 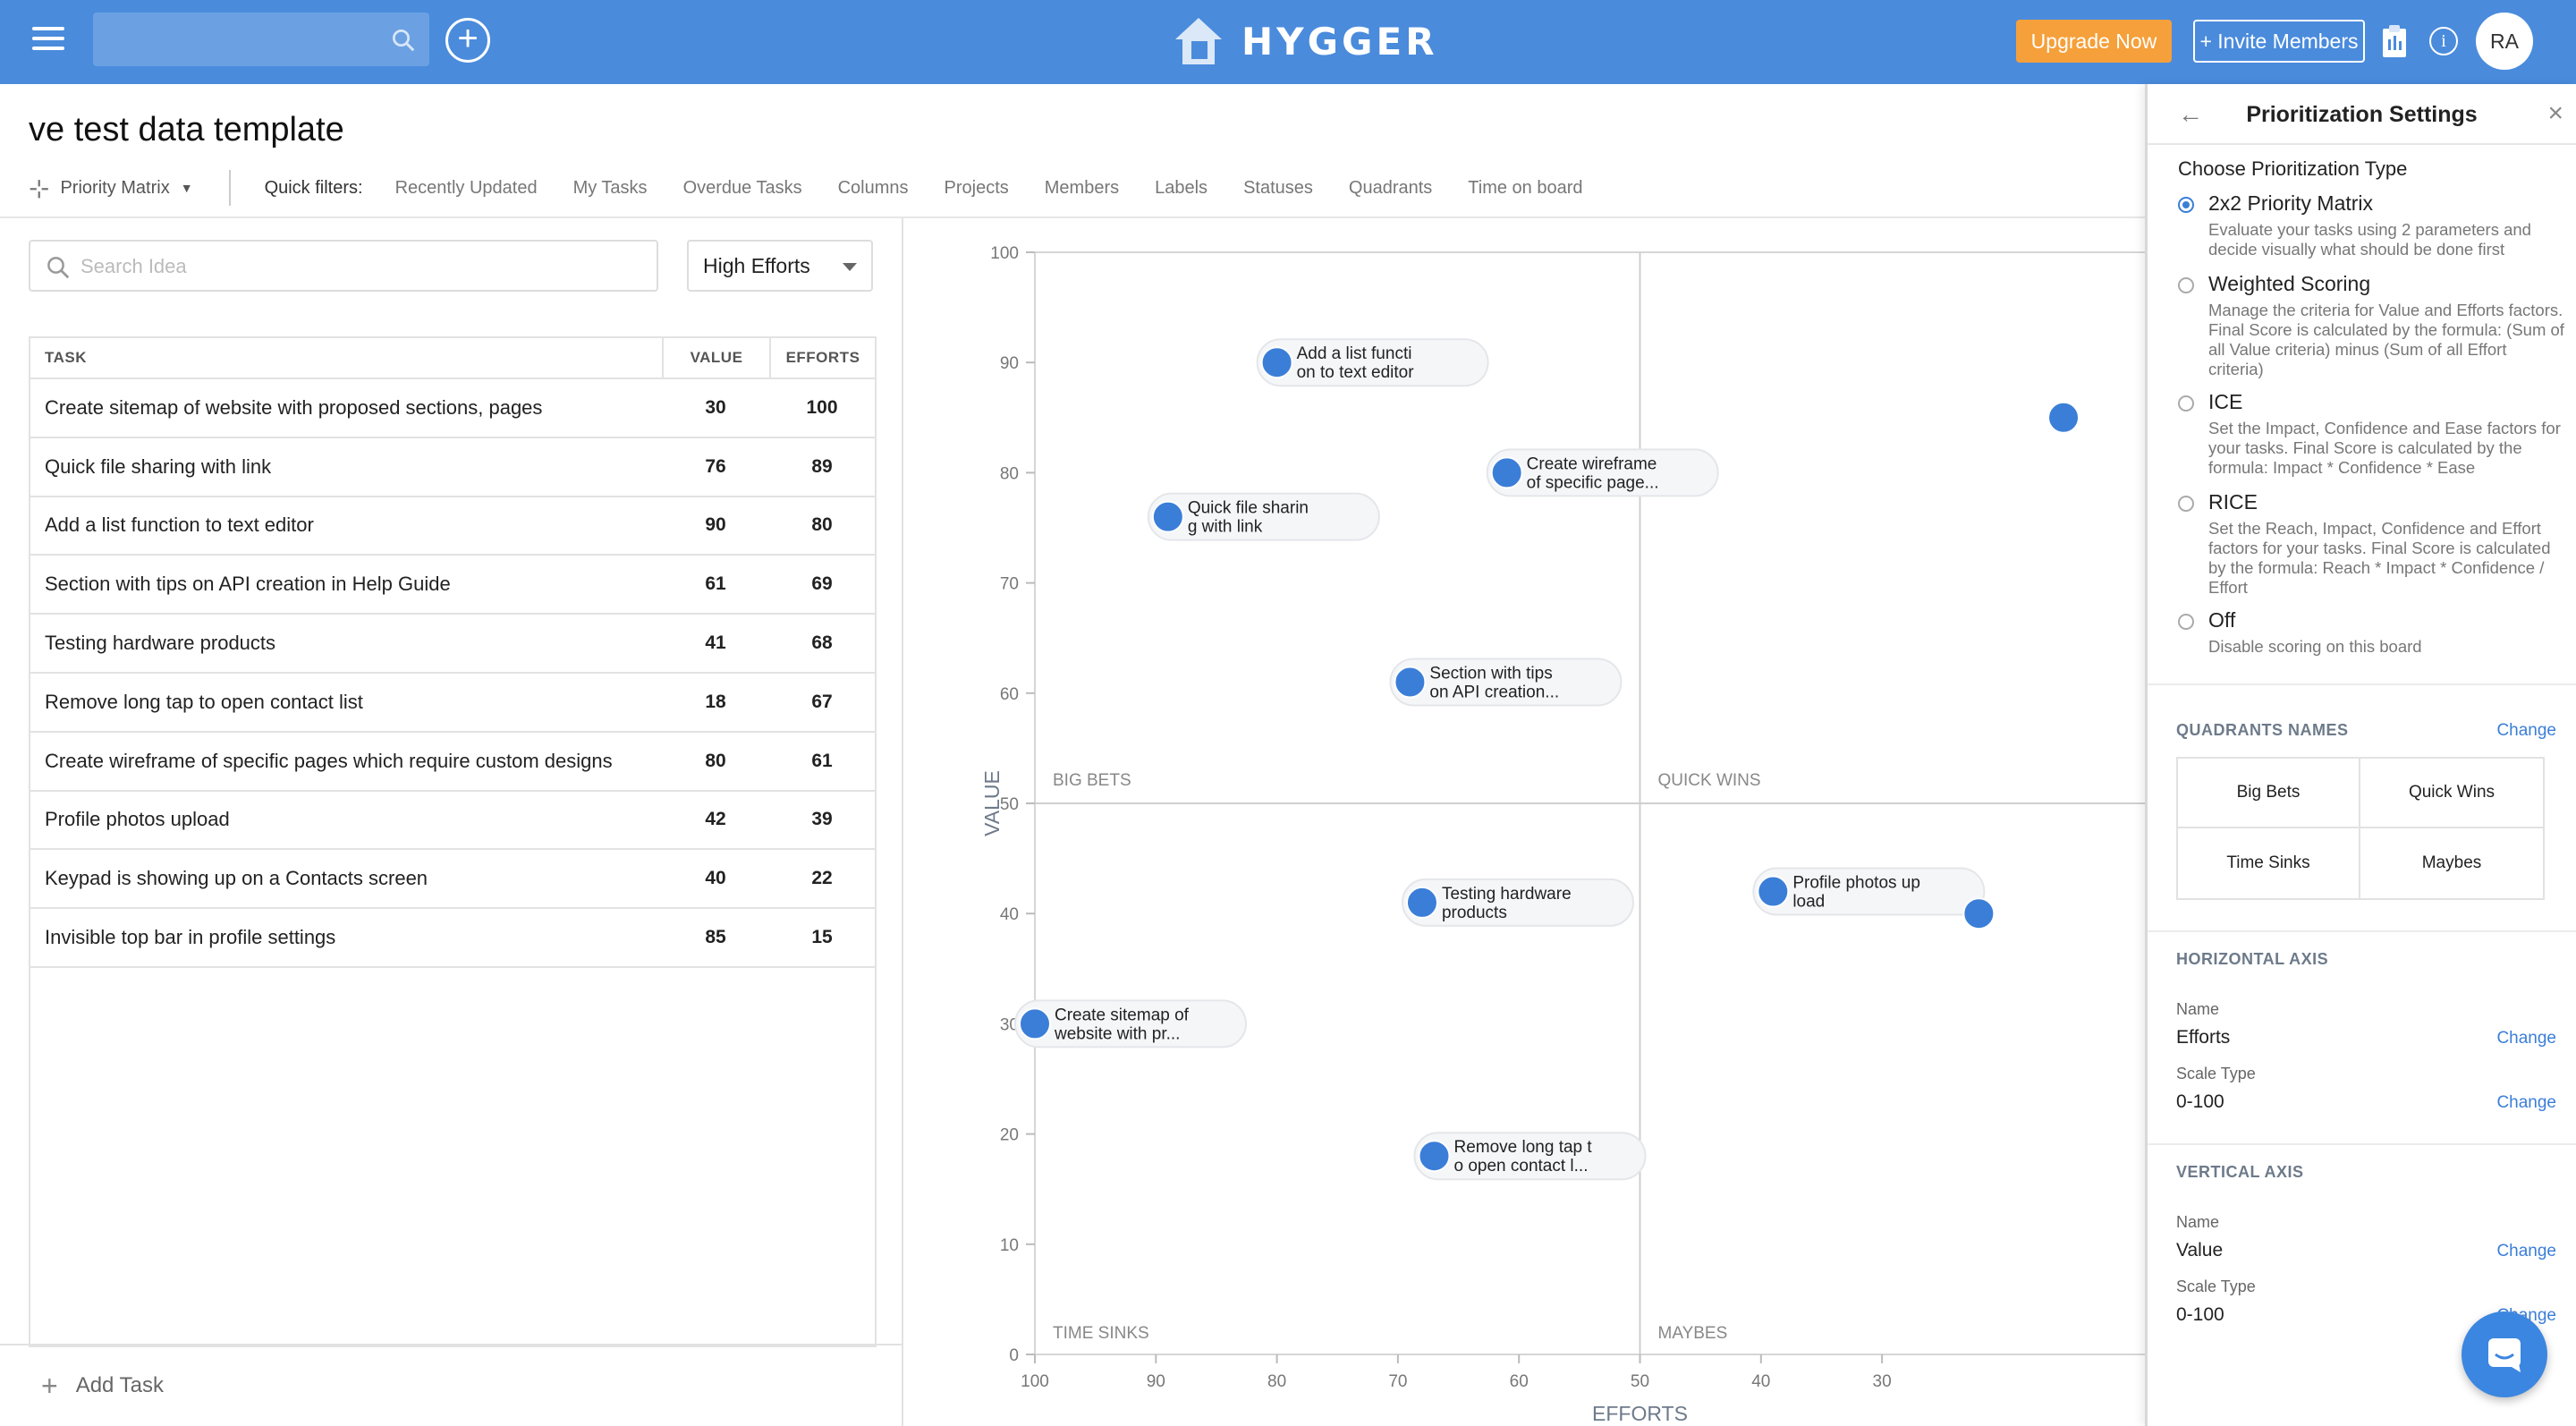 I want to click on y-tick-label: 100, so click(x=1004, y=254).